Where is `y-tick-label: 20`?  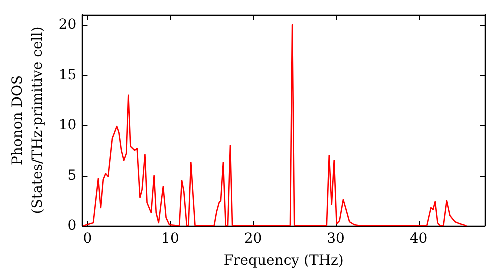 y-tick-label: 20 is located at coordinates (67, 25).